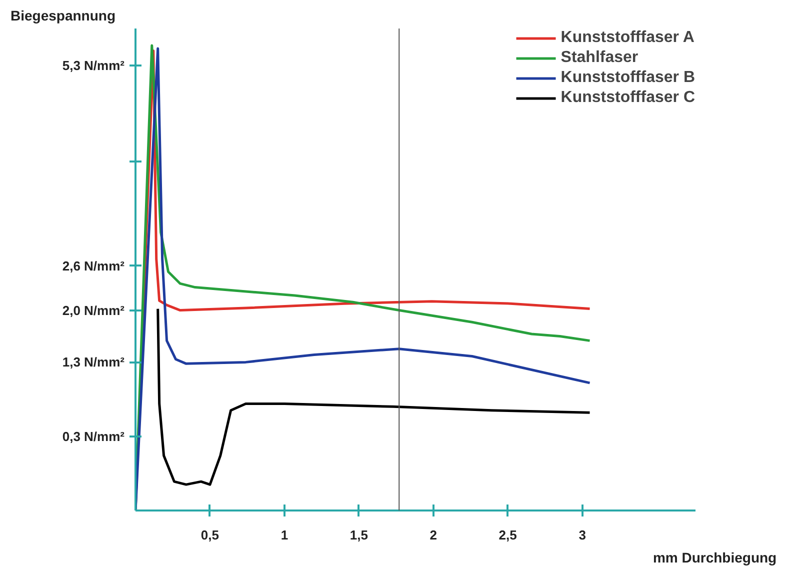 The height and width of the screenshot is (585, 808). Describe the element at coordinates (94, 362) in the screenshot. I see `y-tick-label: 1,3 N/mm²` at that location.